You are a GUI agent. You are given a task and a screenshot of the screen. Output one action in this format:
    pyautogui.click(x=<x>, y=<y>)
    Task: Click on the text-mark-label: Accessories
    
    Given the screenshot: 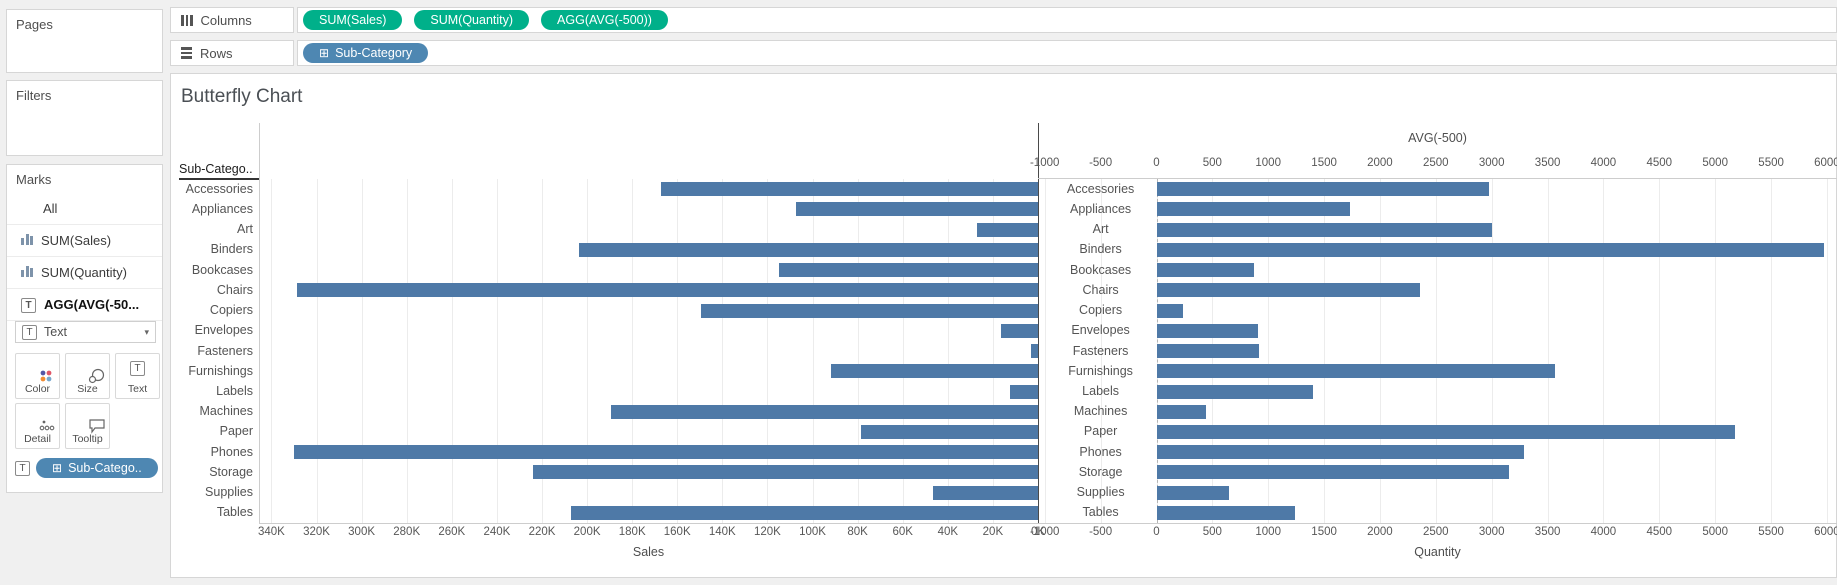 What is the action you would take?
    pyautogui.click(x=1100, y=188)
    